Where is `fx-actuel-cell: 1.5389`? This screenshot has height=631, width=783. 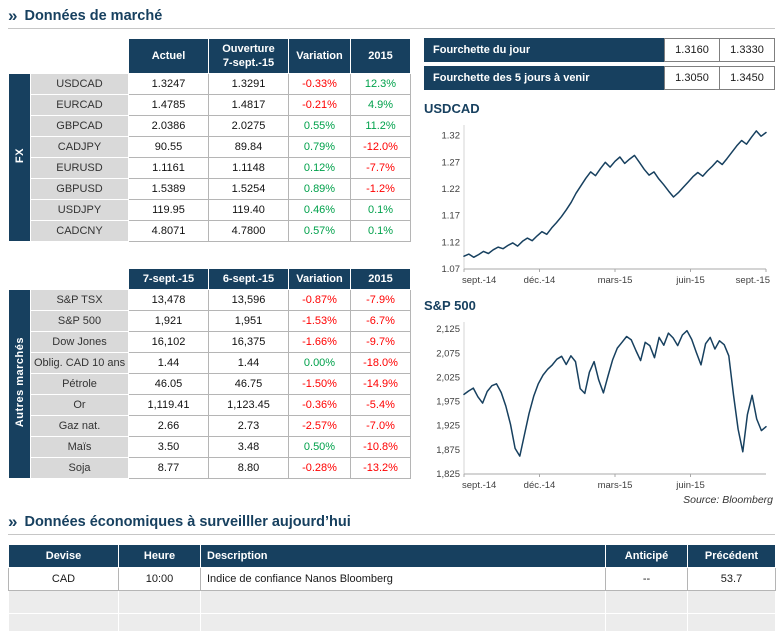 fx-actuel-cell: 1.5389 is located at coordinates (168, 189).